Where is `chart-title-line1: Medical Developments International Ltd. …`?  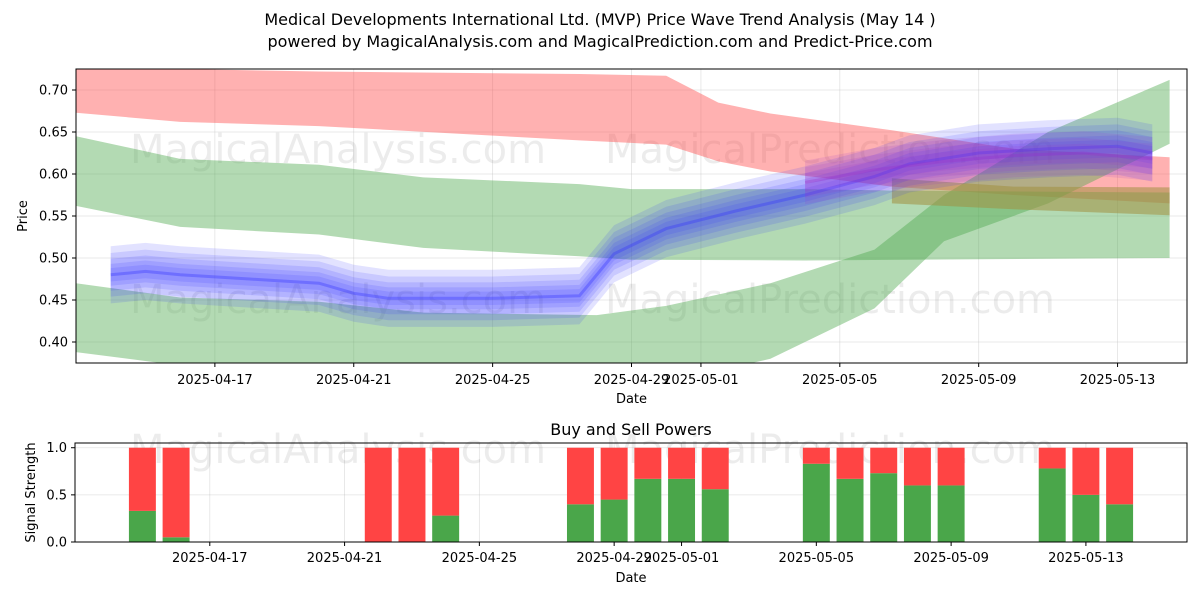 chart-title-line1: Medical Developments International Ltd. … is located at coordinates (599, 19).